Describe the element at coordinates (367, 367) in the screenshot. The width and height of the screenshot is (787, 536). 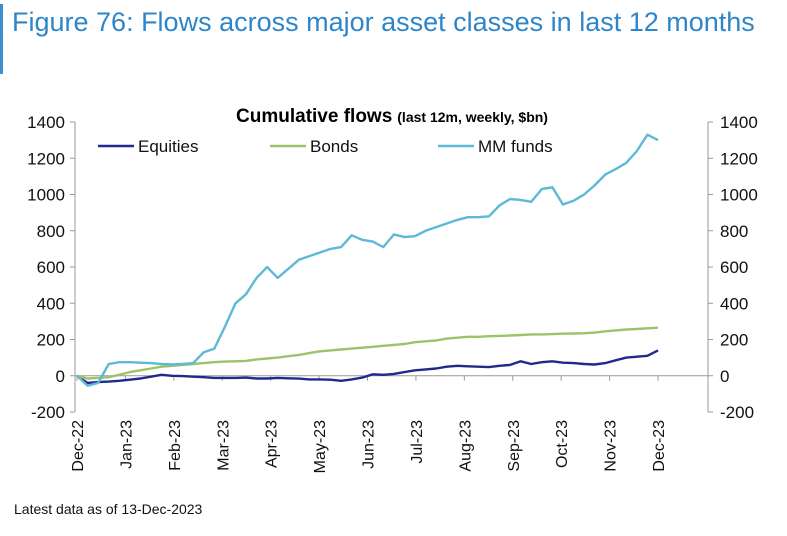
I see `series-line-equities` at that location.